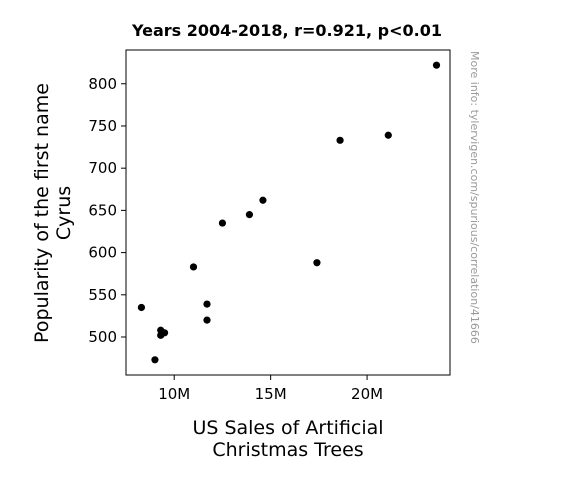  I want to click on y-axis-ticks: 500 550 600 650 700 750 800, so click(107, 210).